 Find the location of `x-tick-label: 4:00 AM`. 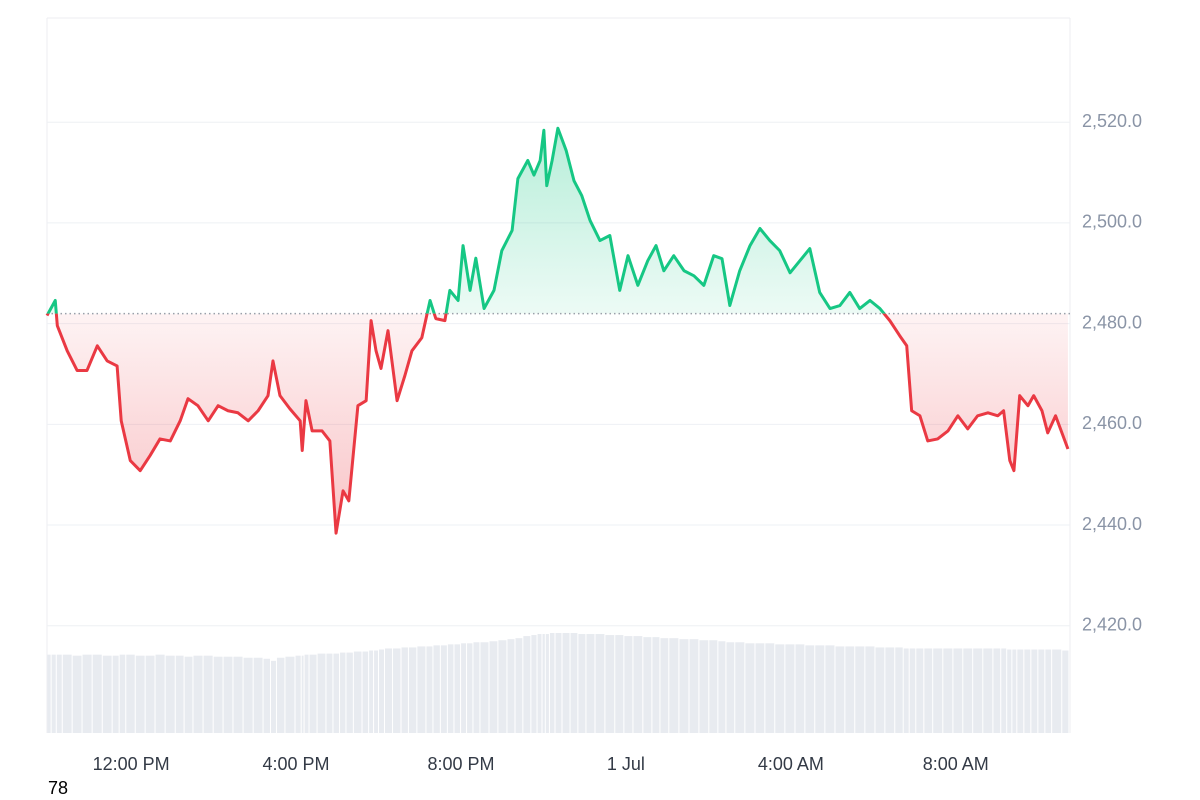

x-tick-label: 4:00 AM is located at coordinates (791, 764).